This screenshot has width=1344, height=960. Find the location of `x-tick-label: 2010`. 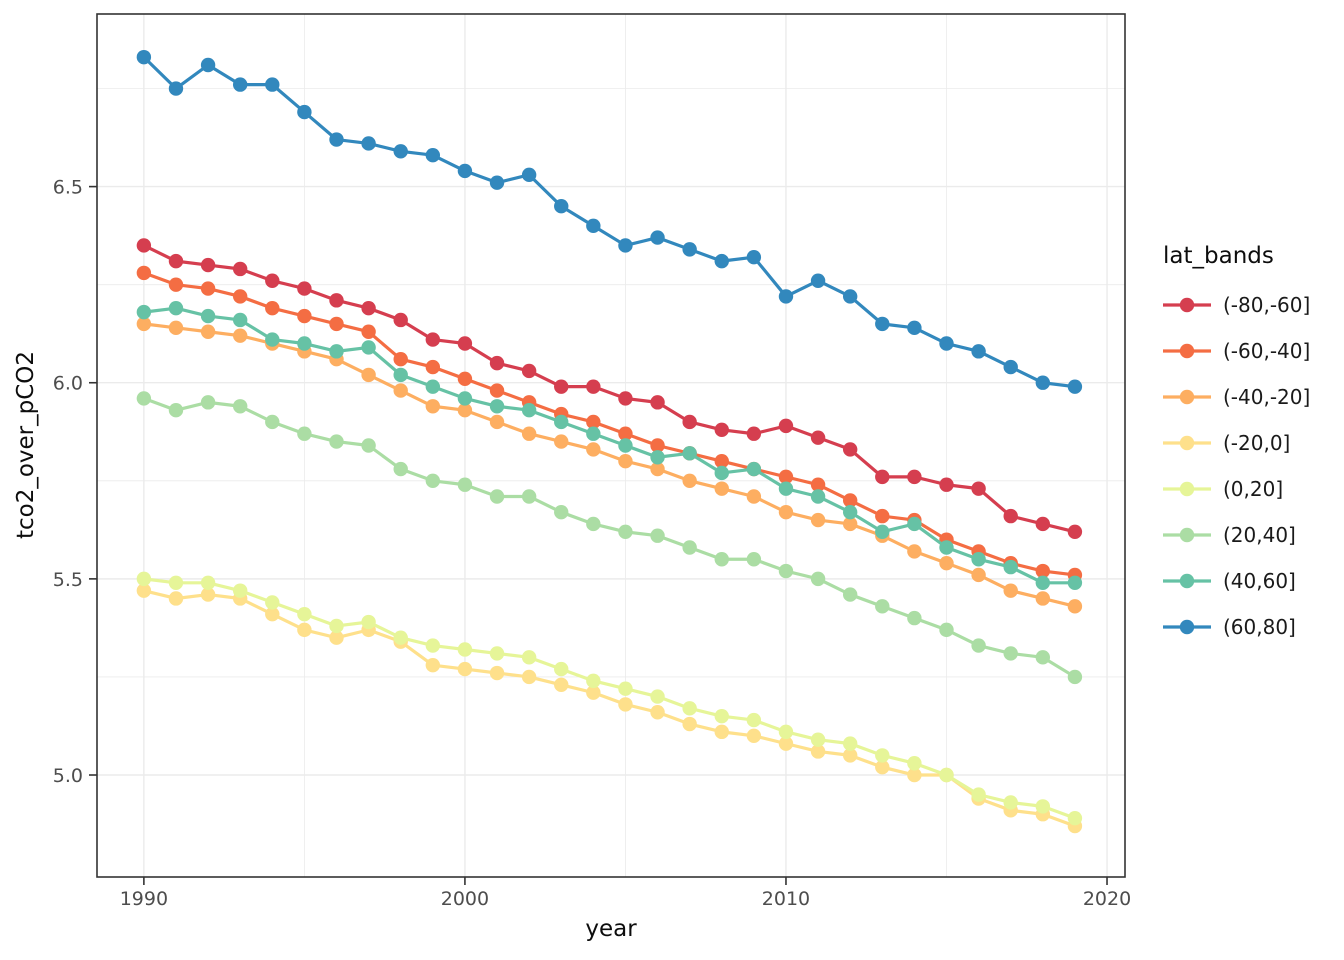

x-tick-label: 2010 is located at coordinates (786, 899).